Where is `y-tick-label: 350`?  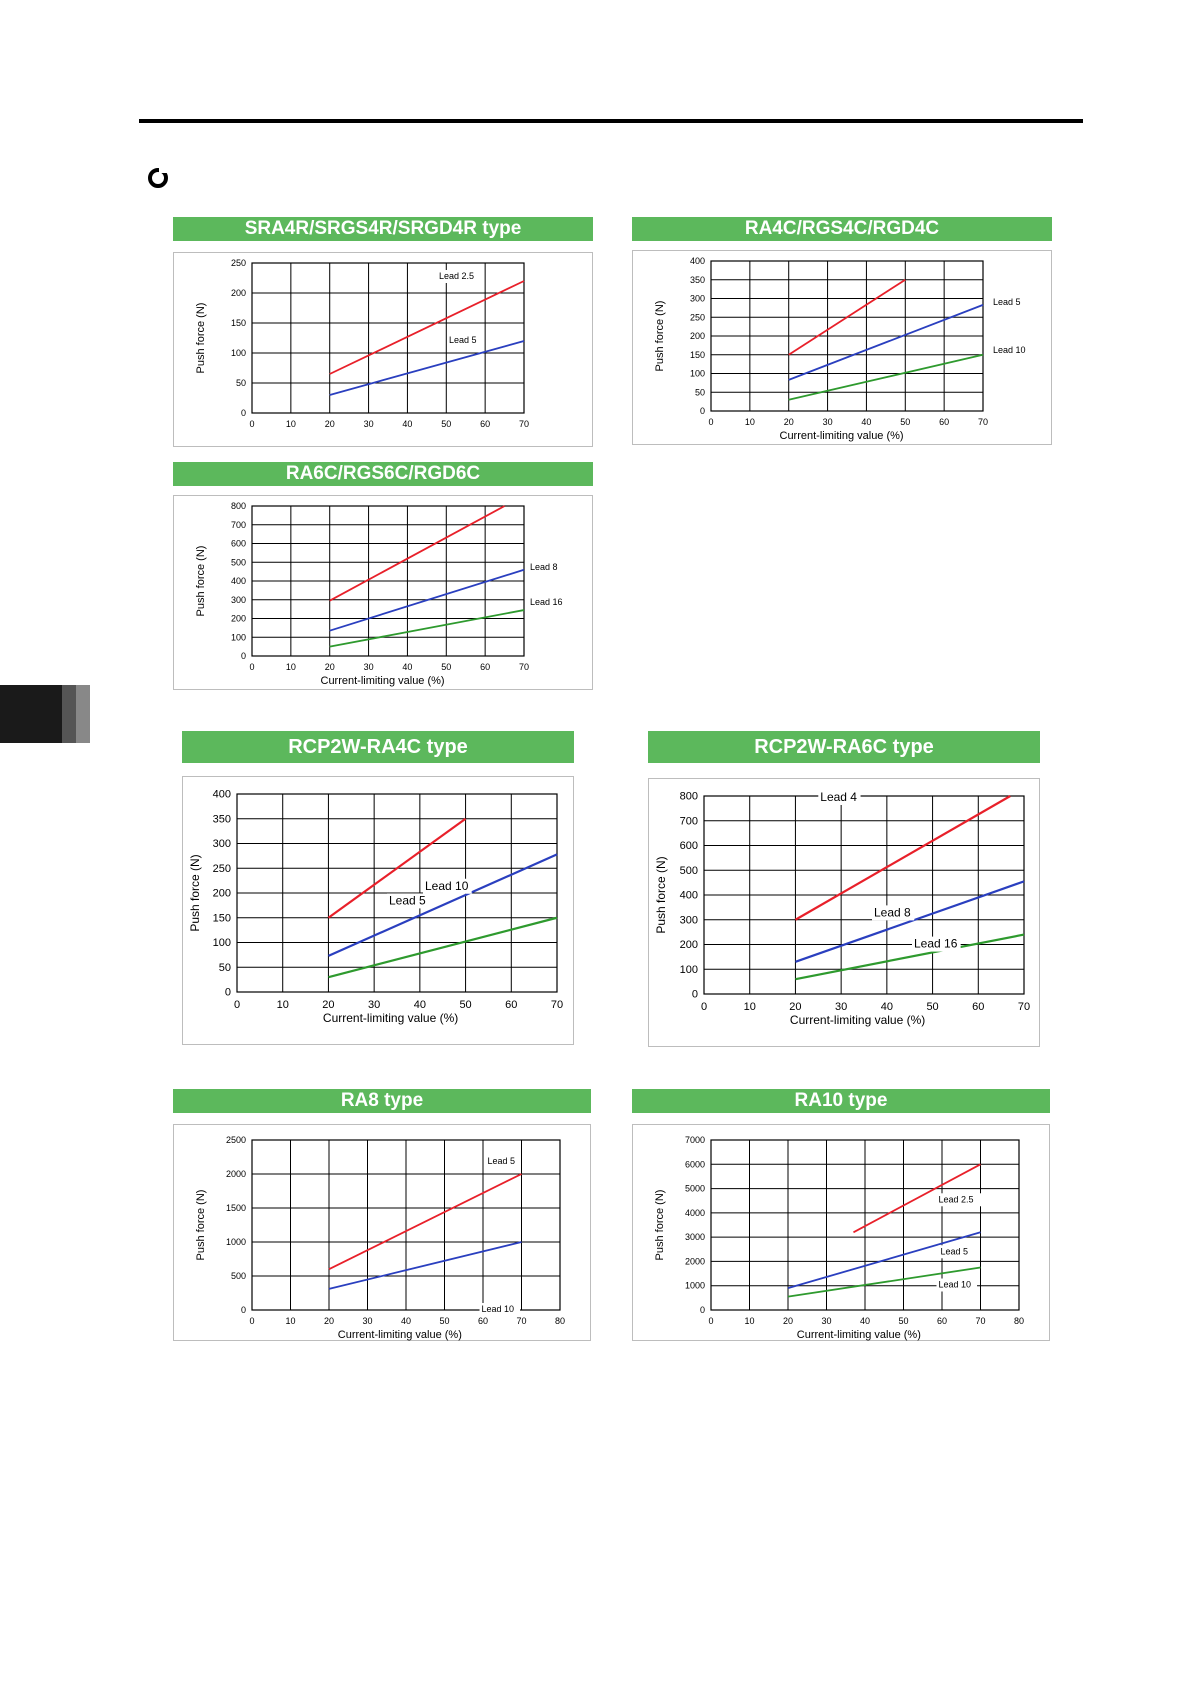
y-tick-label: 350 is located at coordinates (697, 280).